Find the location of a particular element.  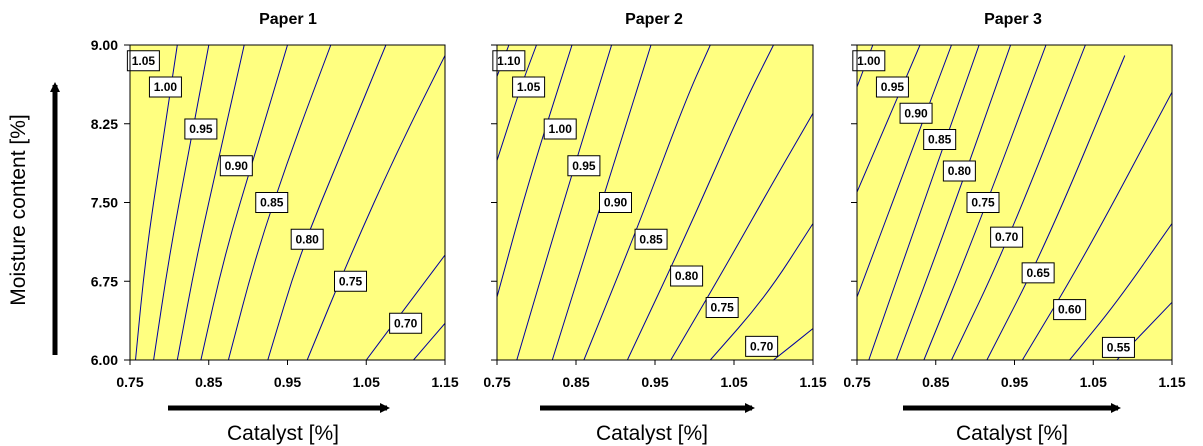

panel-title: Paper 1 is located at coordinates (288, 19).